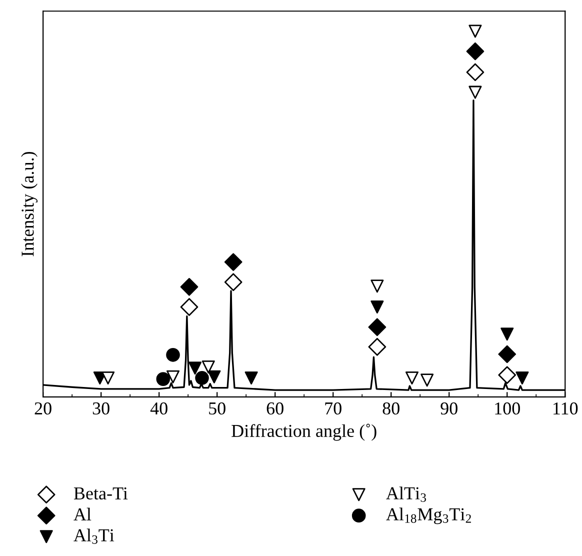  I want to click on x-tick-label: 20, so click(43, 408).